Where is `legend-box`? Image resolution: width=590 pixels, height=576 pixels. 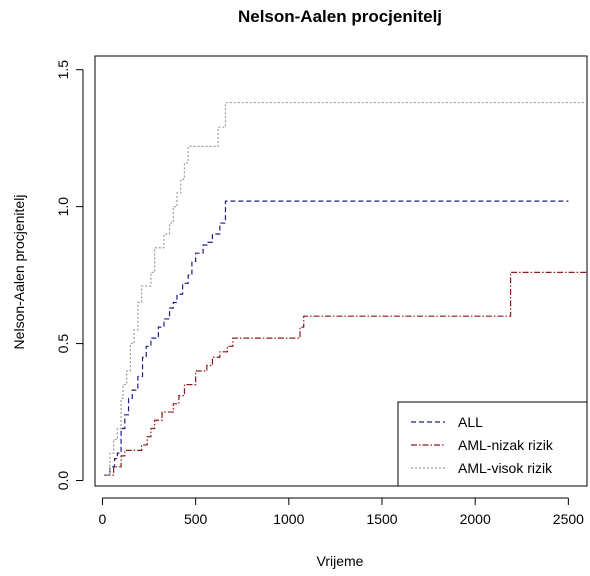
legend-box is located at coordinates (492, 444).